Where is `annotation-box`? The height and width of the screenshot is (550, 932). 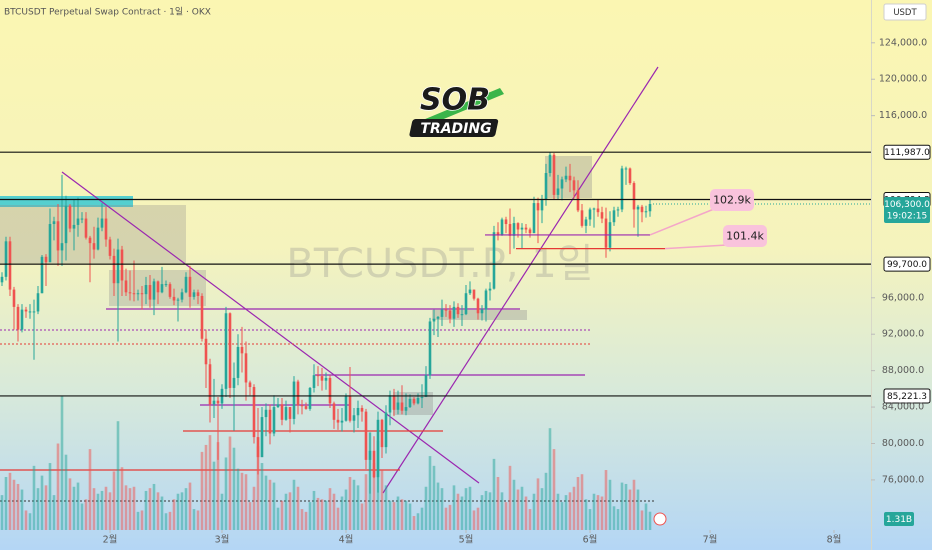
annotation-box is located at coordinates (745, 236).